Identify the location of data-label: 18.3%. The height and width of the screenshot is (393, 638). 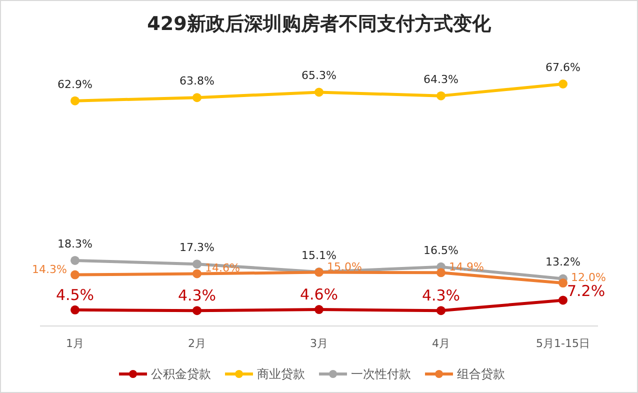
(75, 243).